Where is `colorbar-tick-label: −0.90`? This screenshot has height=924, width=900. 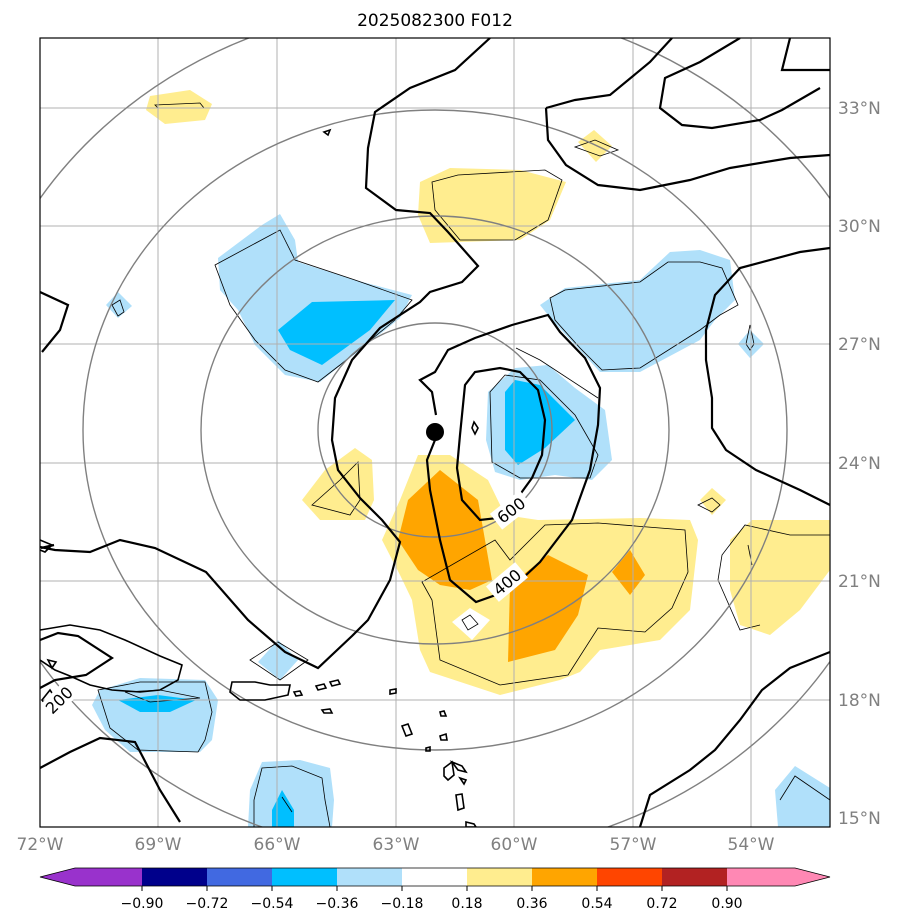
colorbar-tick-label: −0.90 is located at coordinates (142, 904).